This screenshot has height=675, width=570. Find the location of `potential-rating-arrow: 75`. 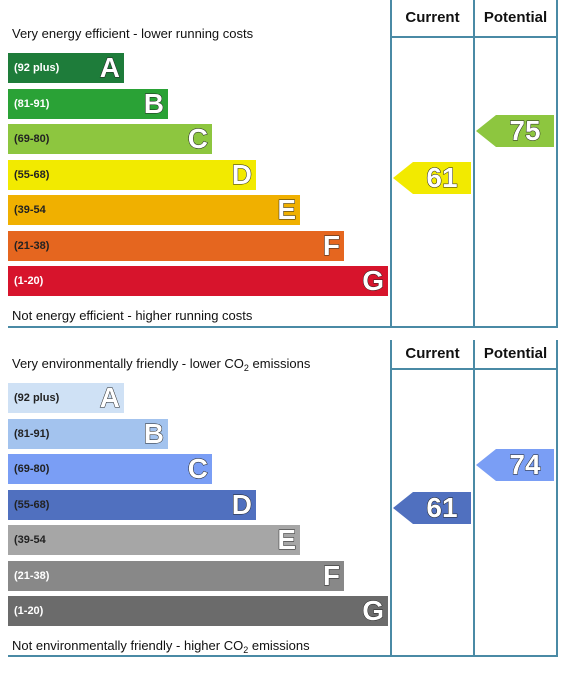

potential-rating-arrow: 75 is located at coordinates (515, 131).